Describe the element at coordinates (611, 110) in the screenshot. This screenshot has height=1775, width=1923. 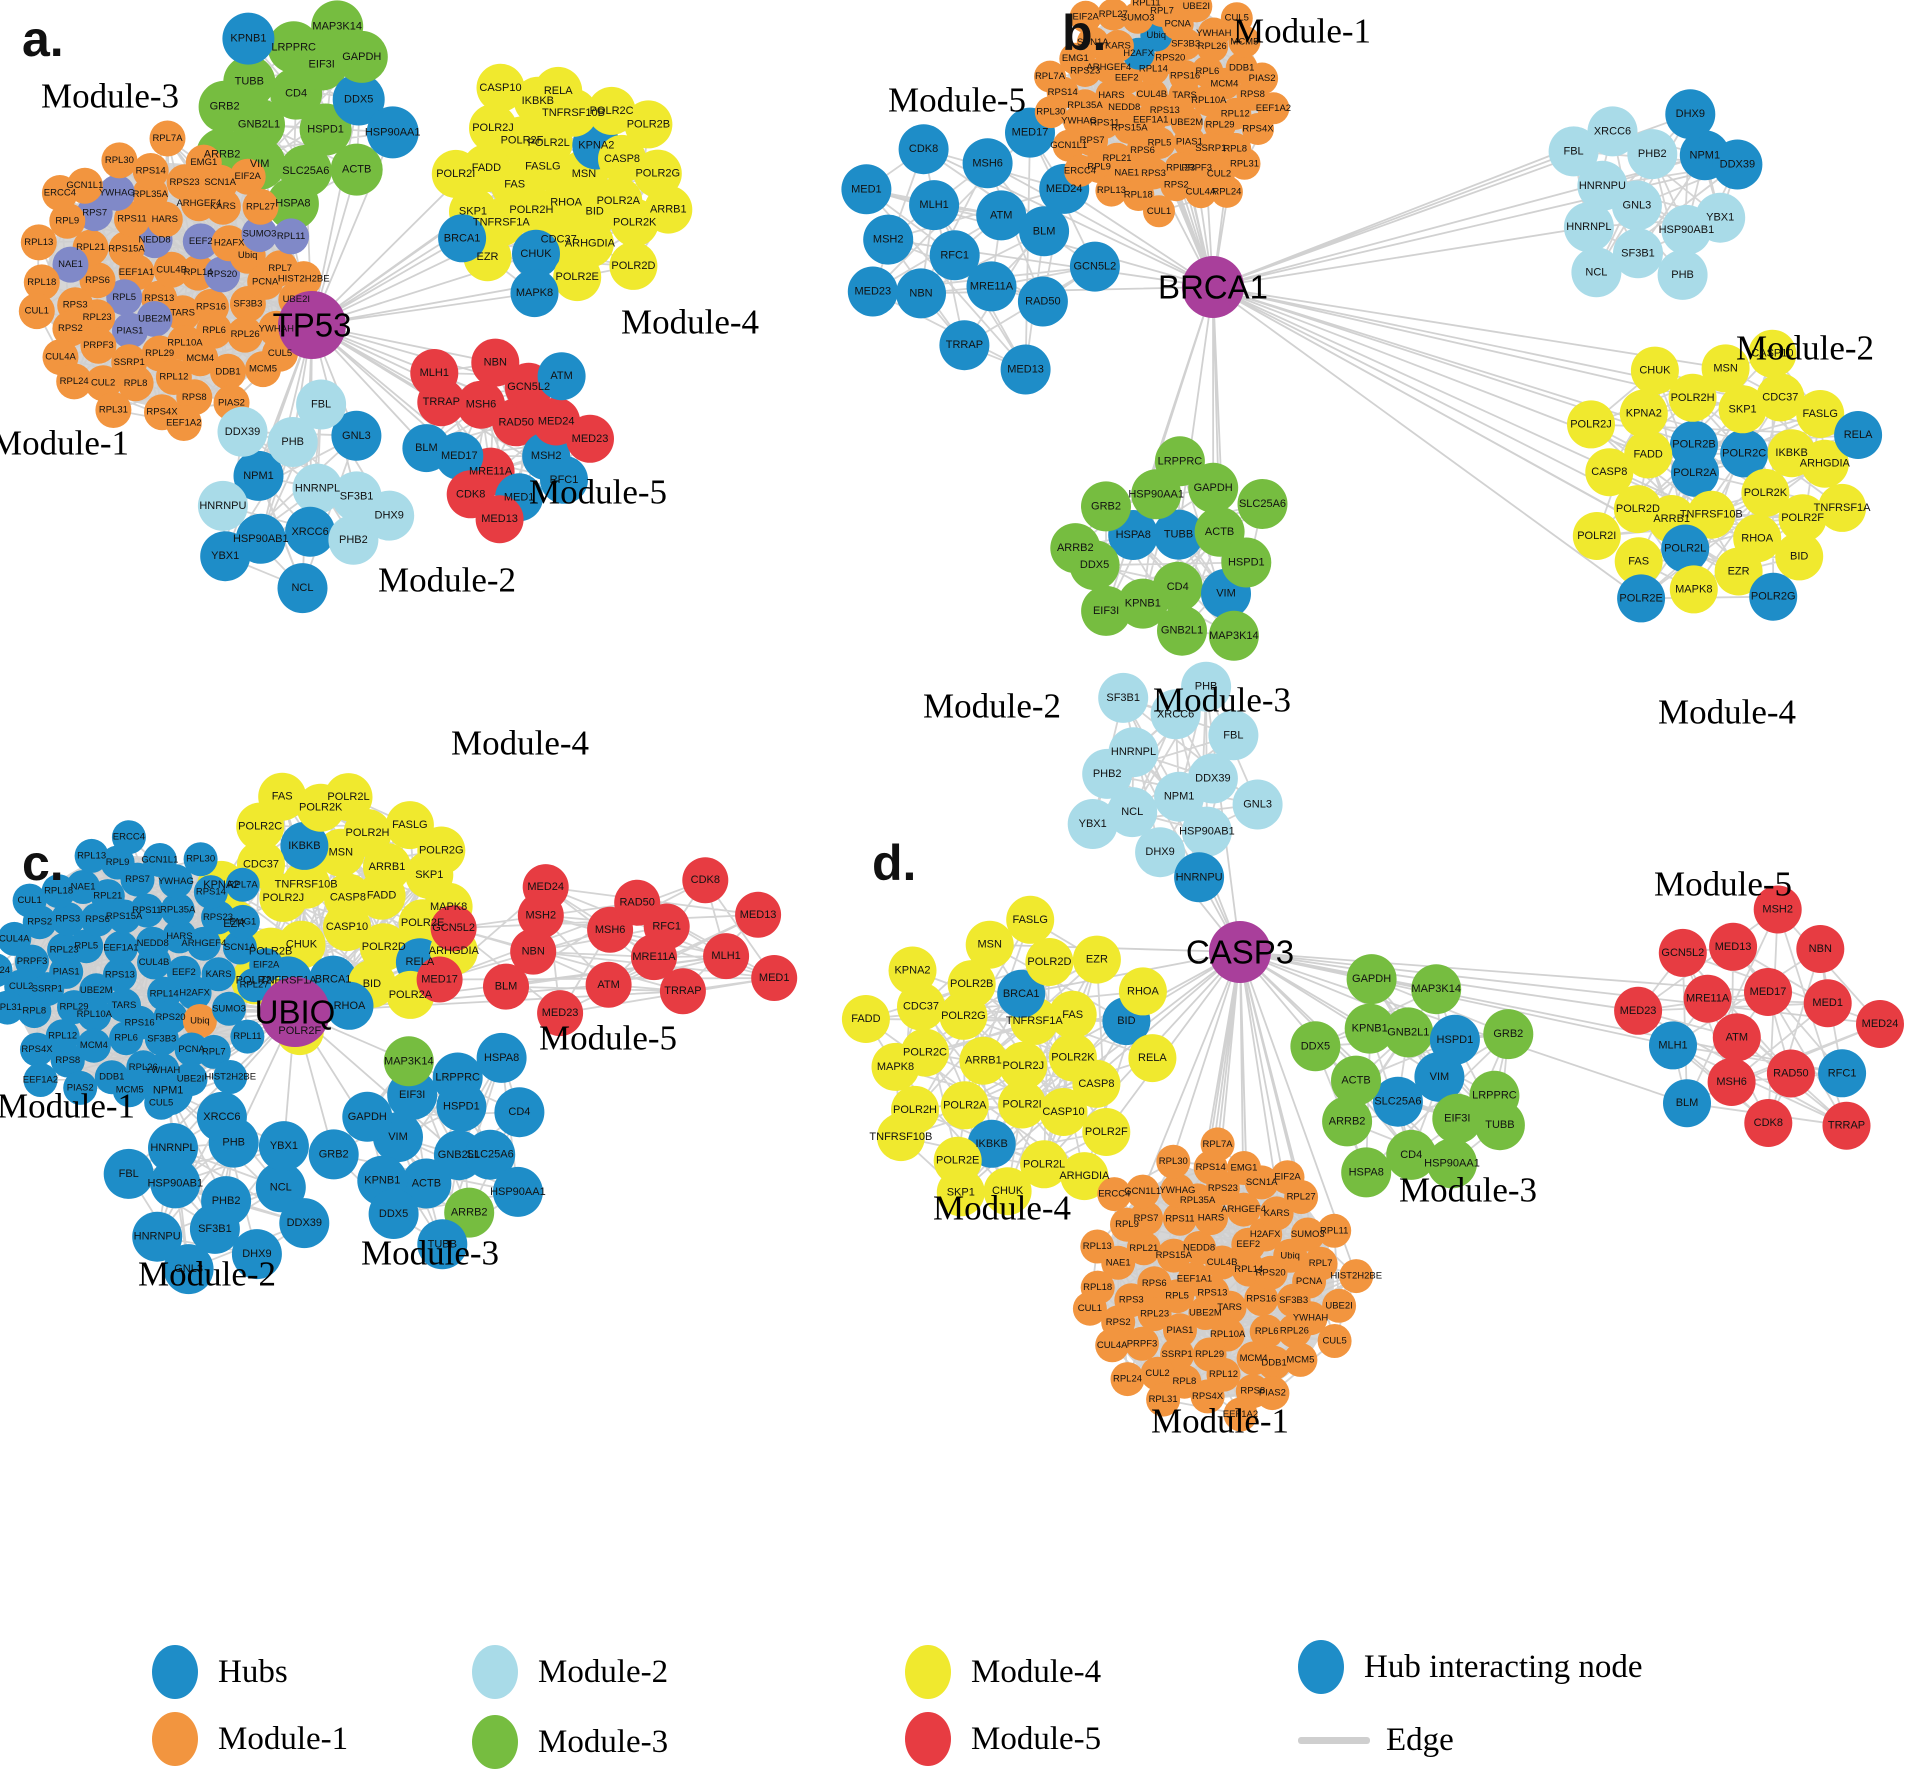
I see `gene-node-polr2c` at that location.